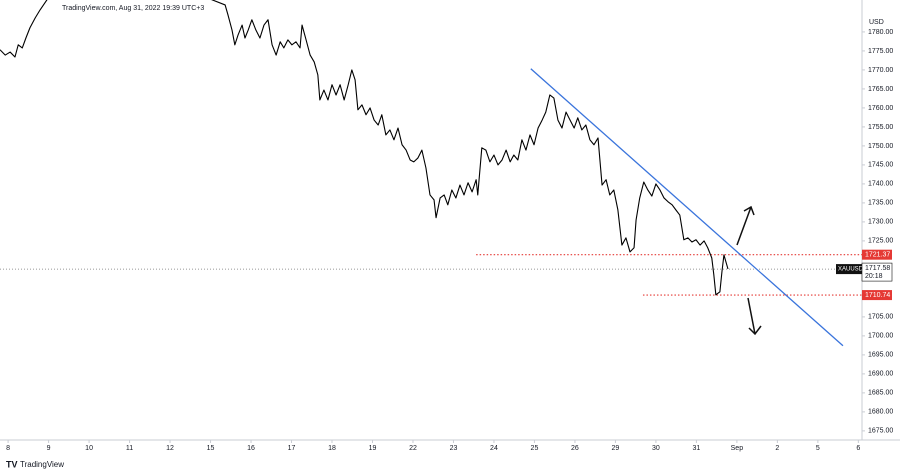 The height and width of the screenshot is (475, 900). I want to click on x-tick-label: 5, so click(818, 448).